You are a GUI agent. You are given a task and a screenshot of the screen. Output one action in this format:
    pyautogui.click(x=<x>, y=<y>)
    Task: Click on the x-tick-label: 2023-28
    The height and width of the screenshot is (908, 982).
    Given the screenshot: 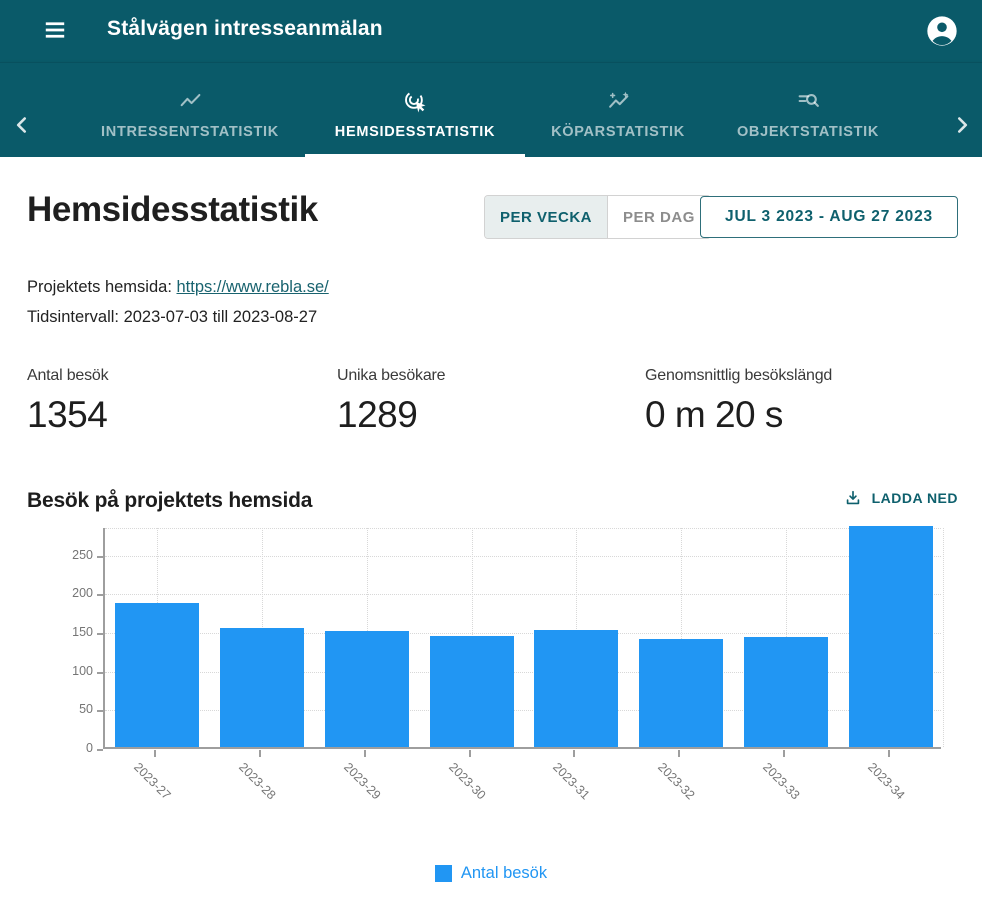 What is the action you would take?
    pyautogui.click(x=257, y=781)
    